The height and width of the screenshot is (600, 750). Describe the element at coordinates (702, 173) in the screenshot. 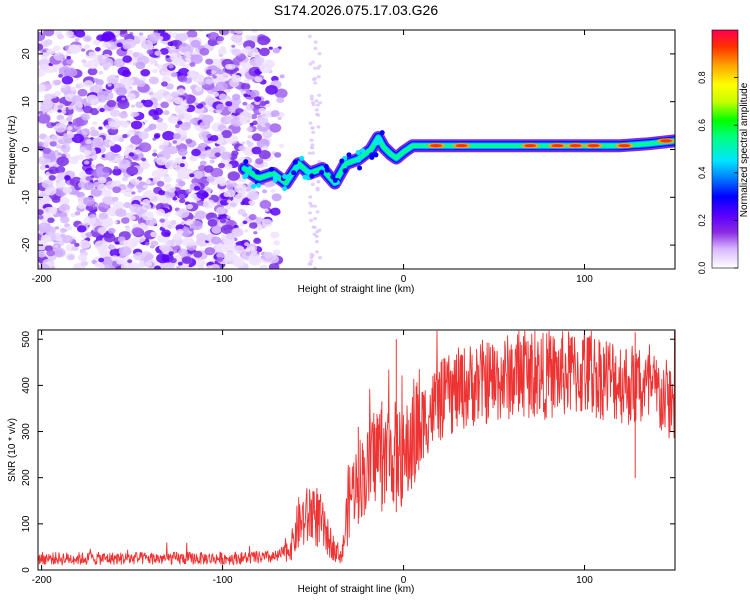

I see `colorbar-tick-label: 0.4` at that location.